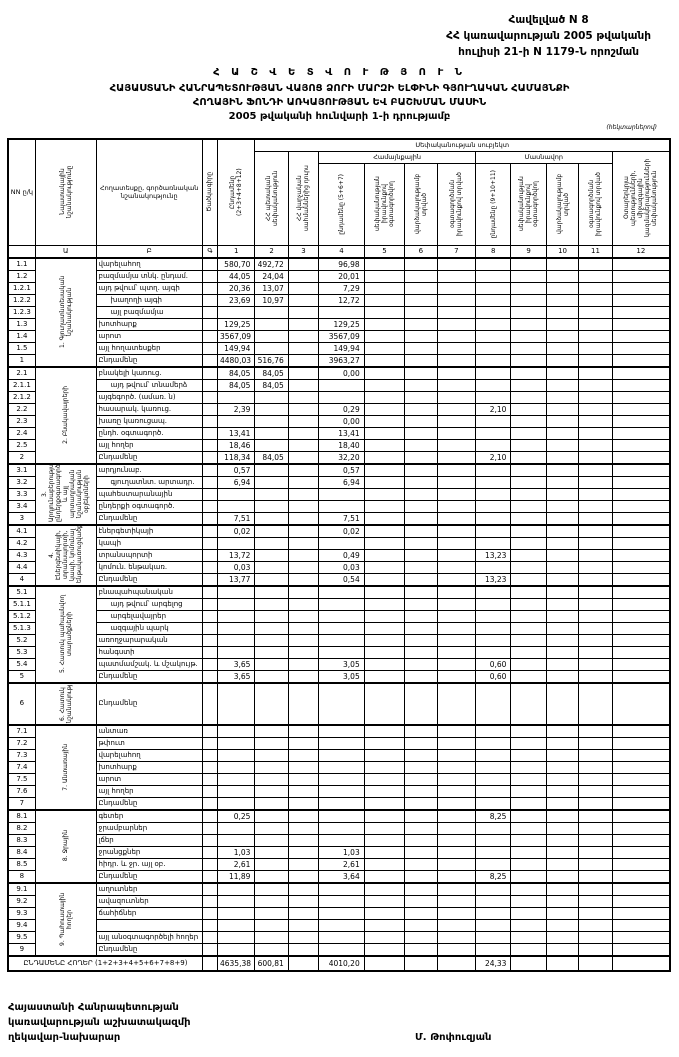  I want to click on header-ownership: Սեփականության սուբյեկտ, so click(462, 145).